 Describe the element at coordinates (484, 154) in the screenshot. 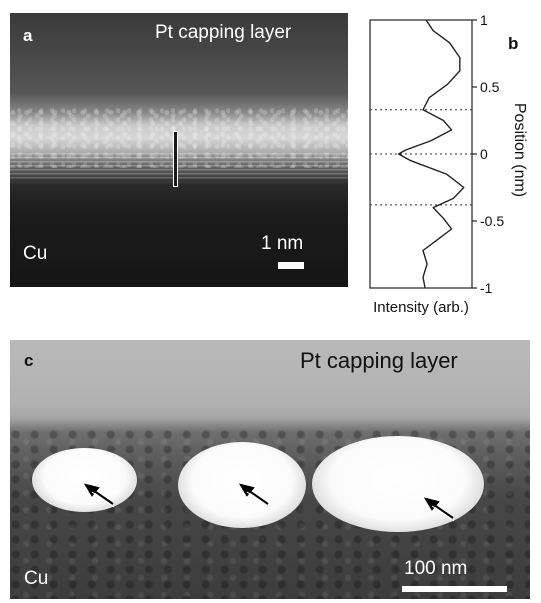

I see `y-tick-label-2: 0` at that location.